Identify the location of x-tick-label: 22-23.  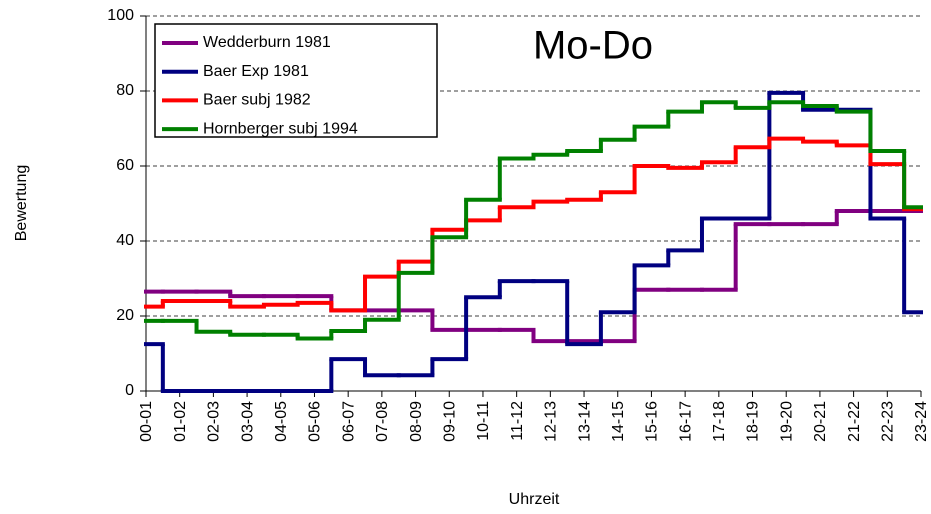
(888, 421).